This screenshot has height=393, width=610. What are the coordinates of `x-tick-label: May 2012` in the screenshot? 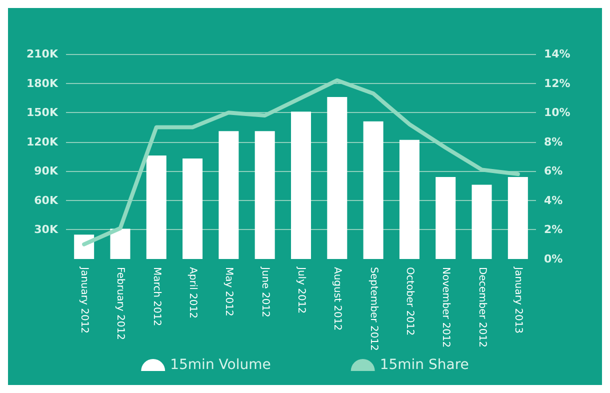 It's located at (228, 291).